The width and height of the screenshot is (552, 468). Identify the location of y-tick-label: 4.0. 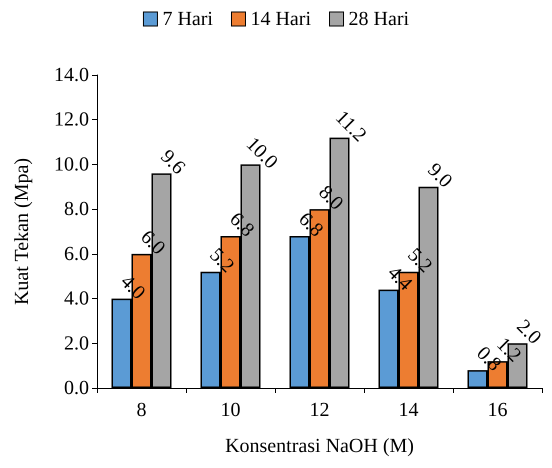
(76, 299).